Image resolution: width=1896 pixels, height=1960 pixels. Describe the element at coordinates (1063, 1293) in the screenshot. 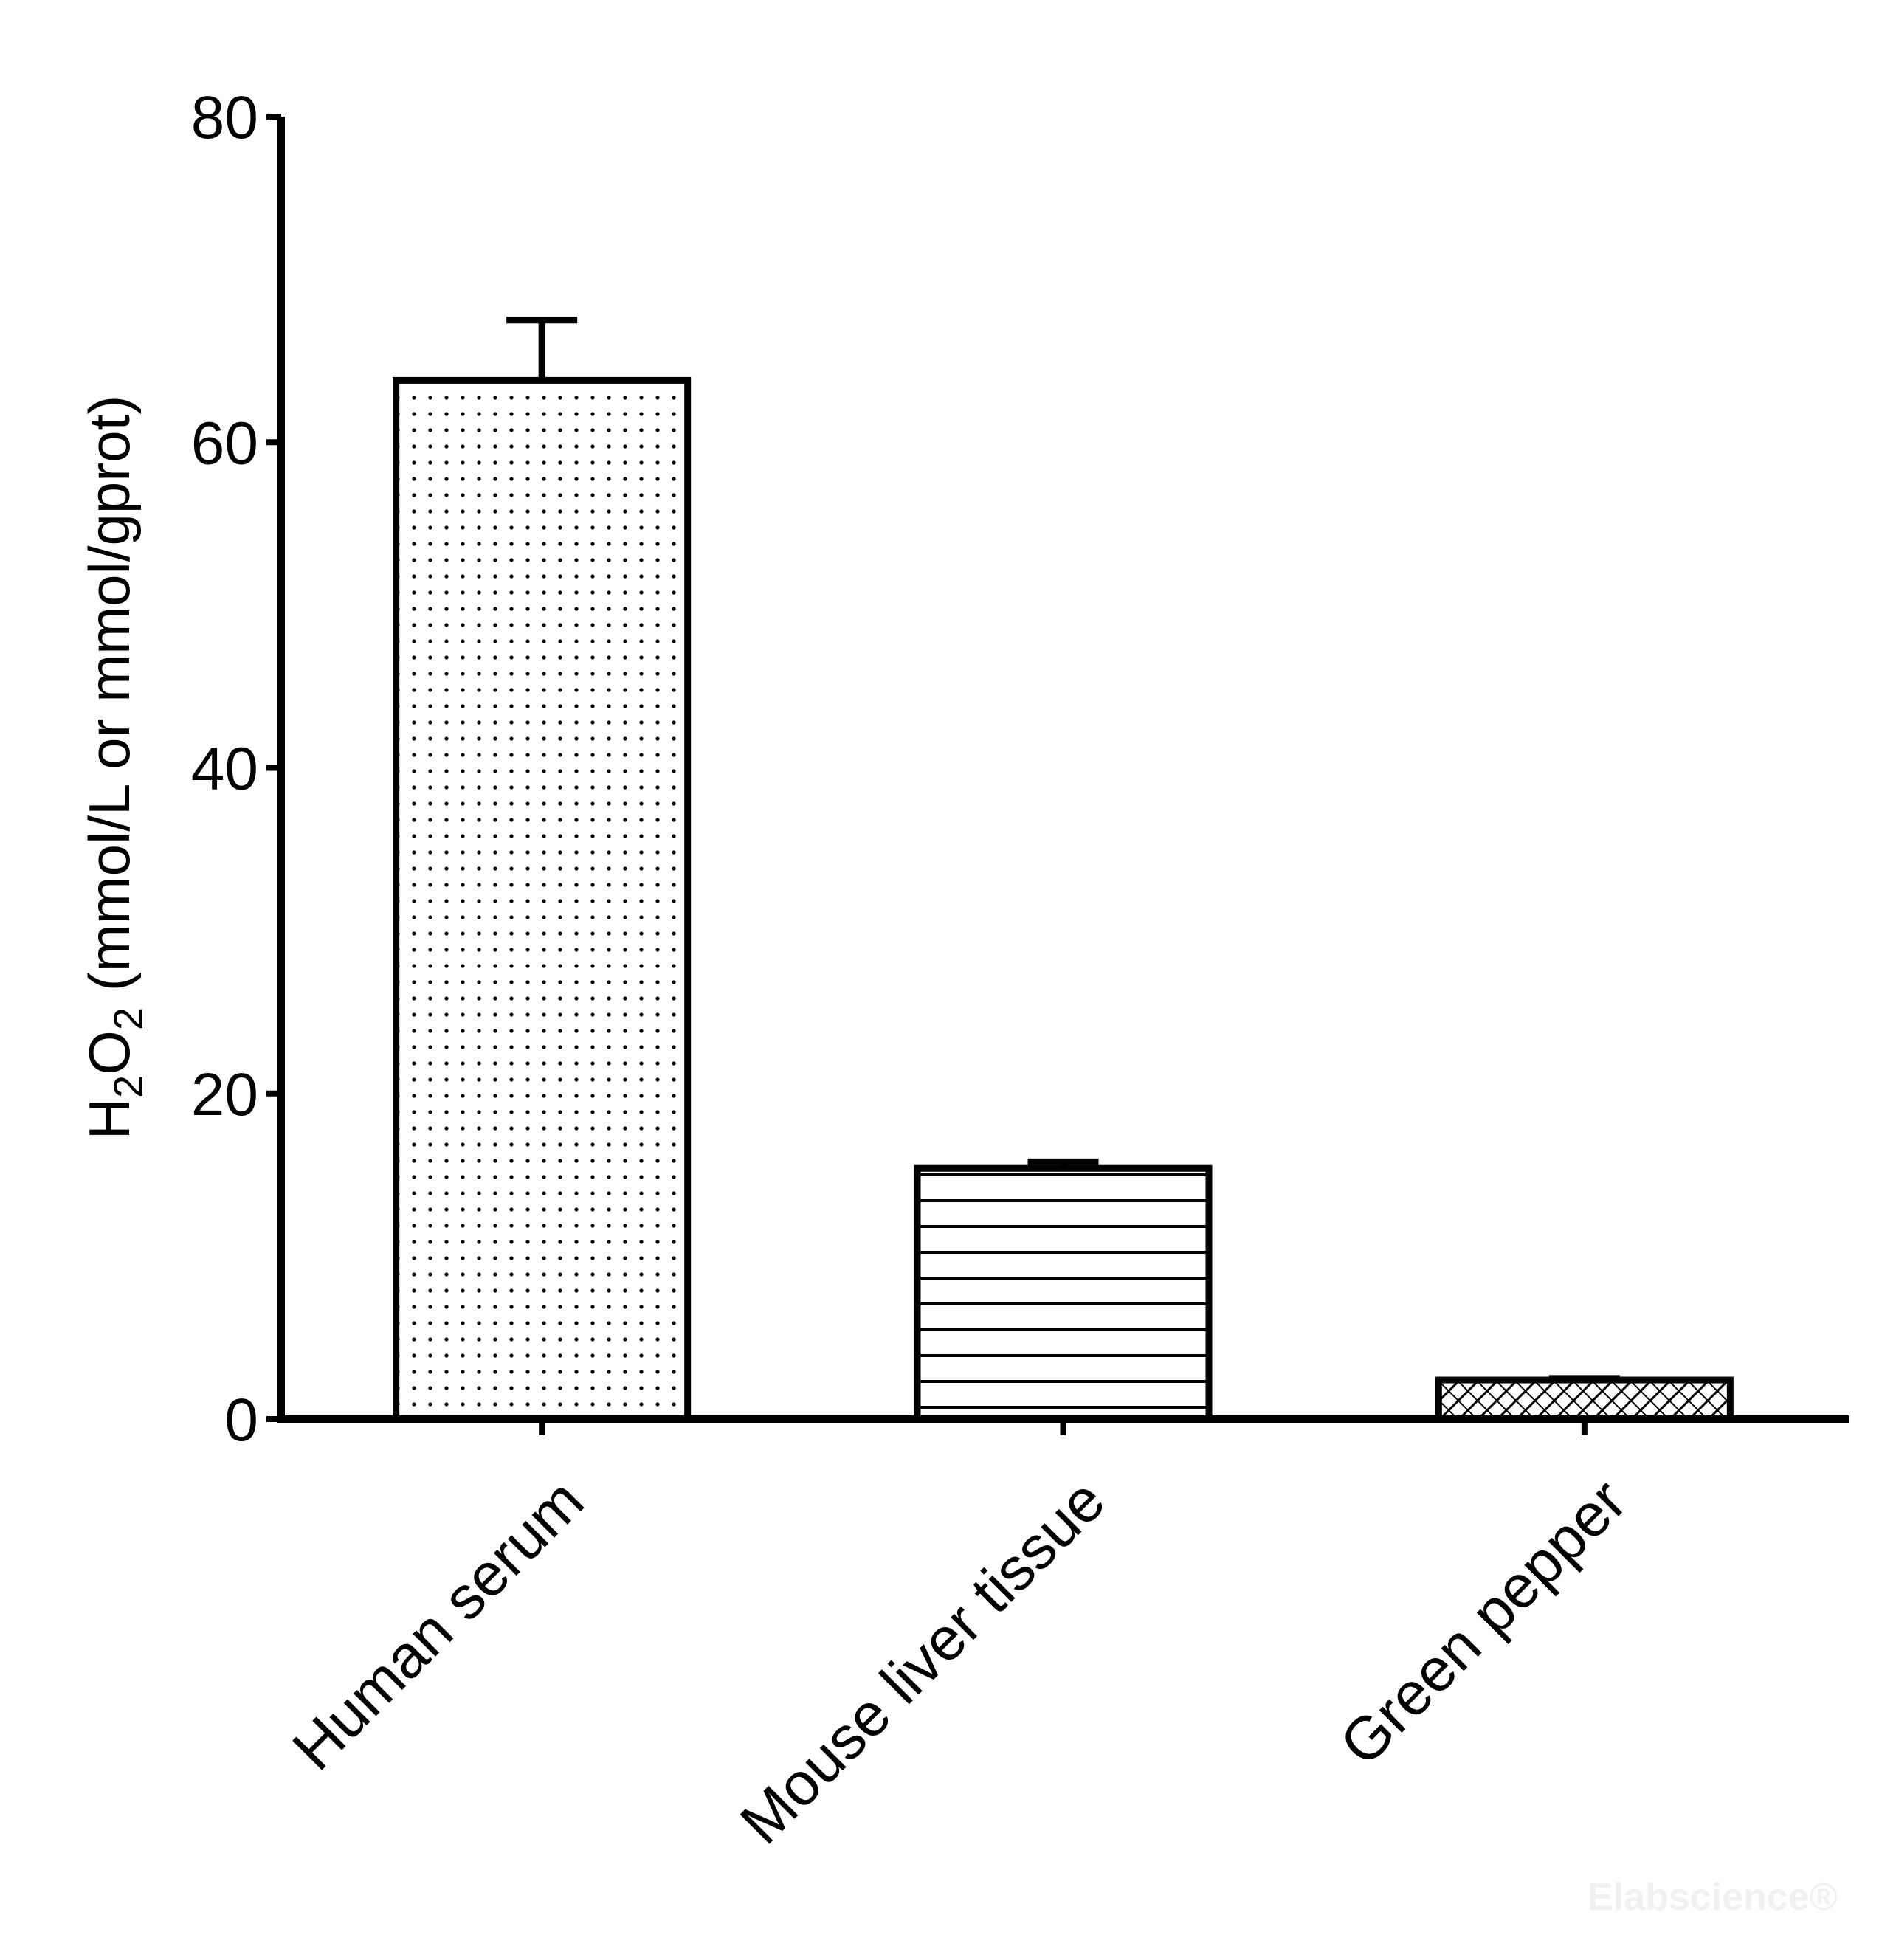

I see `bar-mouse-liver-tissue` at that location.